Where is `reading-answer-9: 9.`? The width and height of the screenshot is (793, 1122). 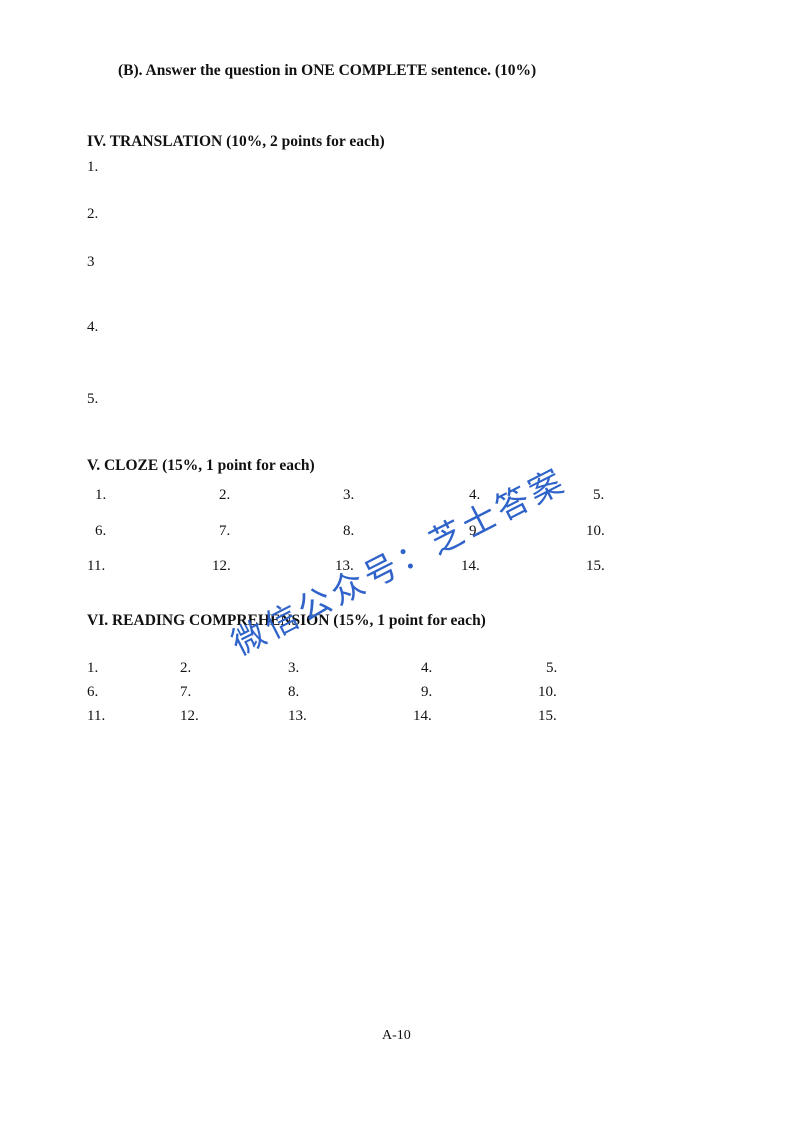
reading-answer-9: 9. is located at coordinates (427, 692).